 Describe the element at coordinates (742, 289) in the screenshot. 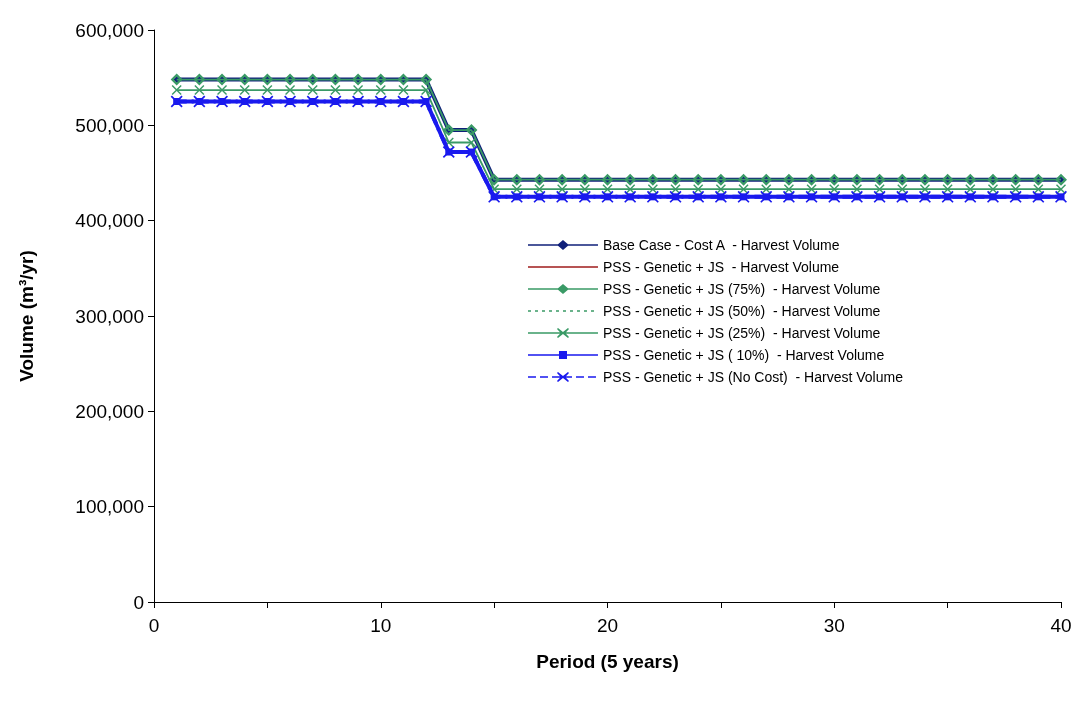

I see `legend-label: PSS - Genetic + JS (75%) - Harvest Volume` at that location.